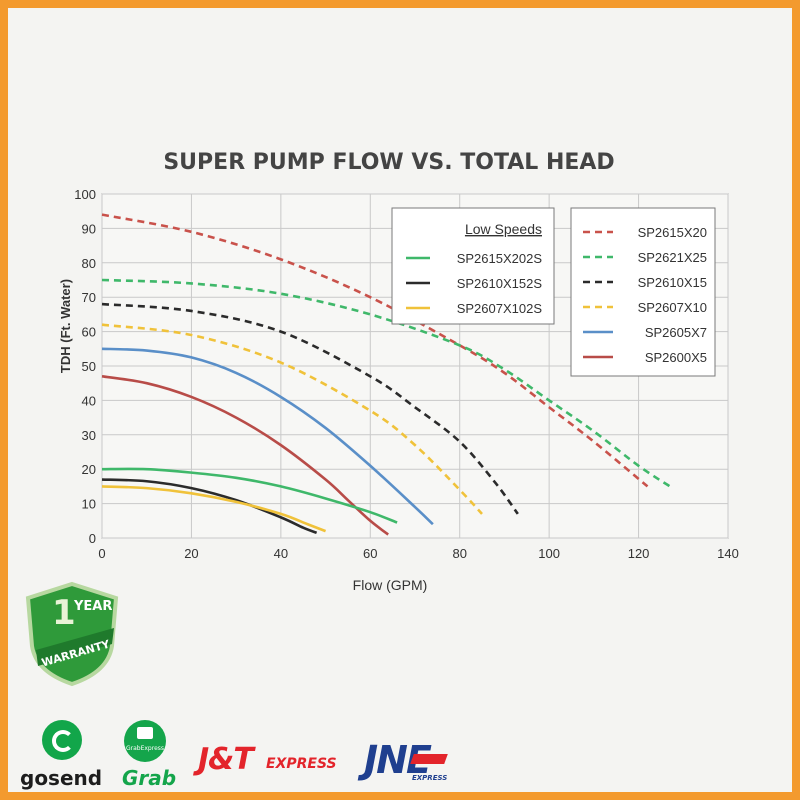  I want to click on jnt-logo: J&T EXPRESS, so click(273, 763).